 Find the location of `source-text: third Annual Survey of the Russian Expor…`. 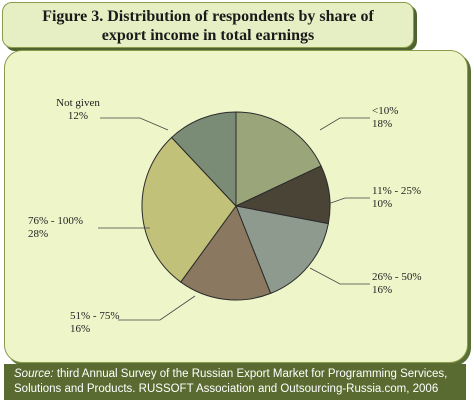

source-text: third Annual Survey of the Russian Expor… is located at coordinates (231, 381).